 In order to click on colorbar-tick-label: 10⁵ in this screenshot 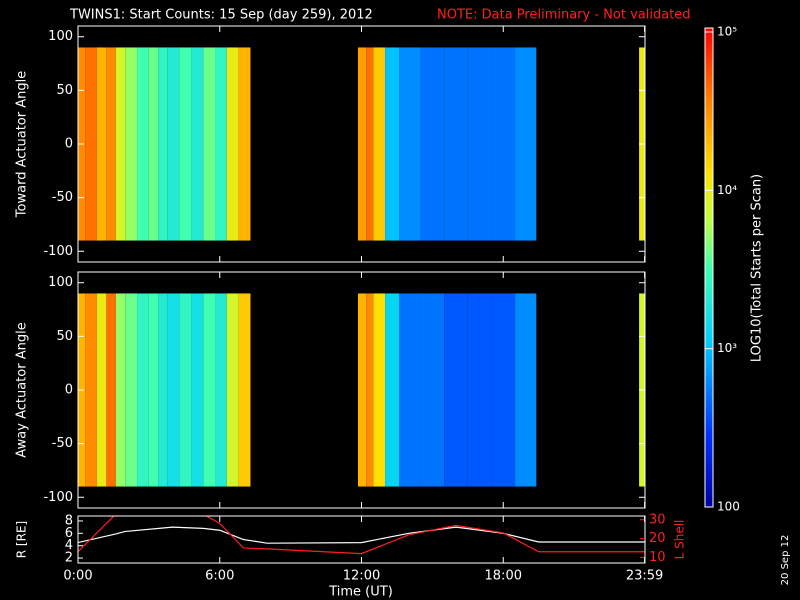, I will do `click(727, 32)`.